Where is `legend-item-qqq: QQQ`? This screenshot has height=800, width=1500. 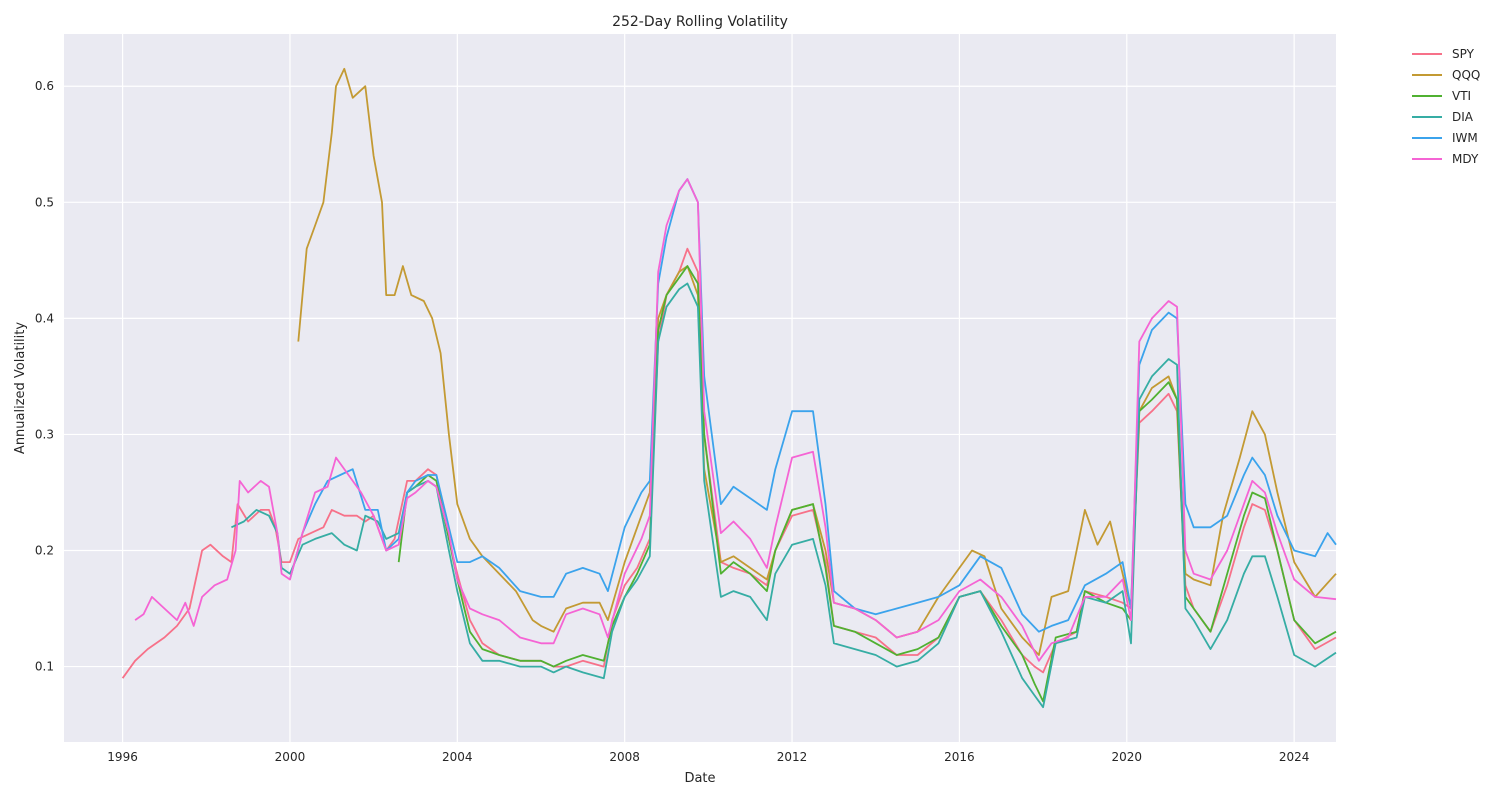 legend-item-qqq: QQQ is located at coordinates (1446, 75).